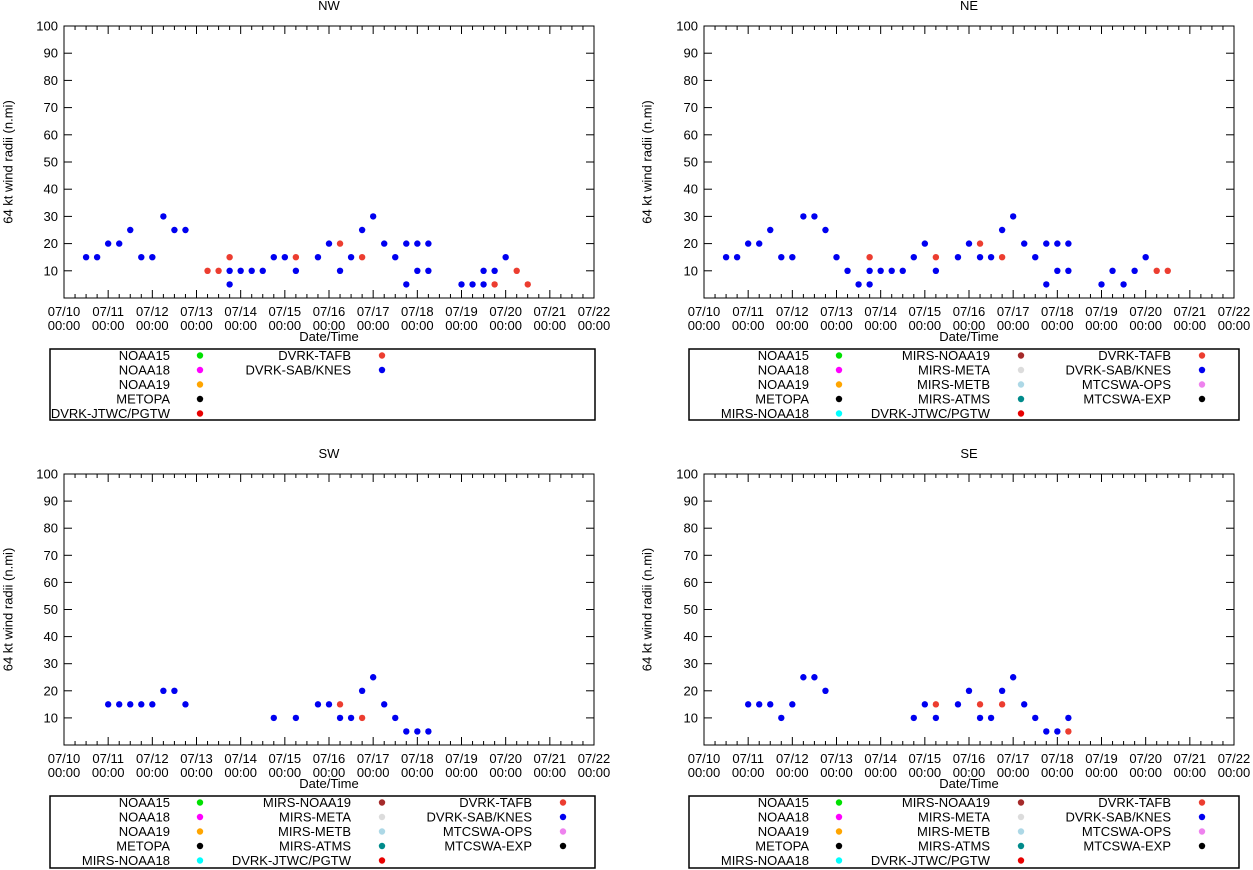 The width and height of the screenshot is (1253, 870). What do you see at coordinates (161, 817) in the screenshot?
I see `legend-entry: NOAA18` at bounding box center [161, 817].